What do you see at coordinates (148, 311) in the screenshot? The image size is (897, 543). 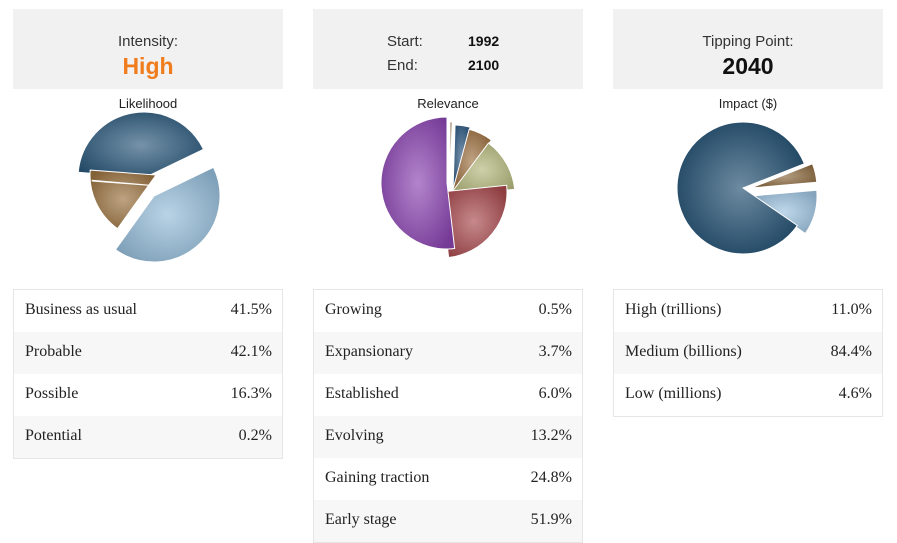 I see `table-row: Business as usual 41.5%` at bounding box center [148, 311].